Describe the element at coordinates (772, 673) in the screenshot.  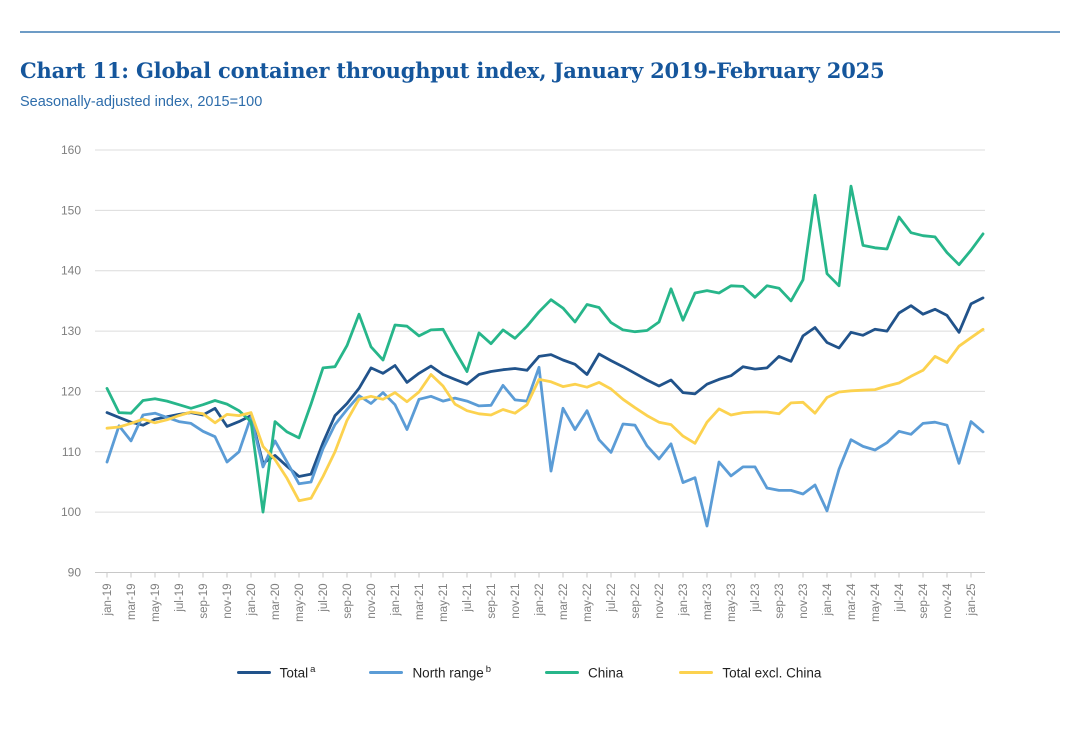
I see `legend-label-total-excl-china: Total excl. China` at that location.